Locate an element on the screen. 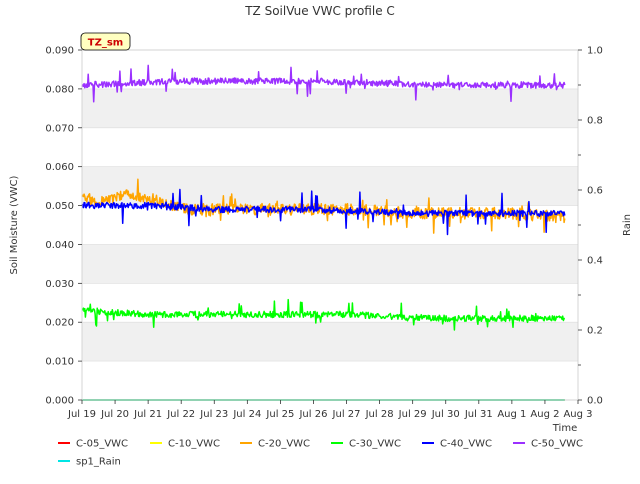 This screenshot has width=640, height=484. y-tick-label: 0.000 is located at coordinates (59, 401).